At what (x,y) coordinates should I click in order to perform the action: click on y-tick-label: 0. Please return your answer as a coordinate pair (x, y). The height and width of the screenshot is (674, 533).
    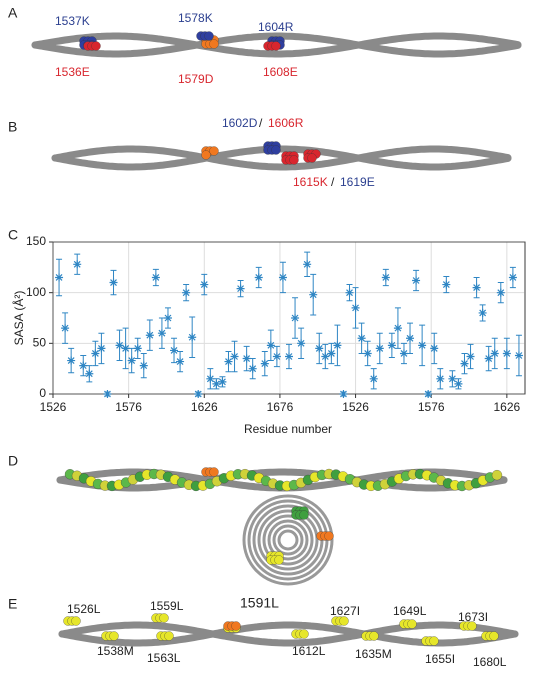
    Looking at the image, I should click on (42, 393).